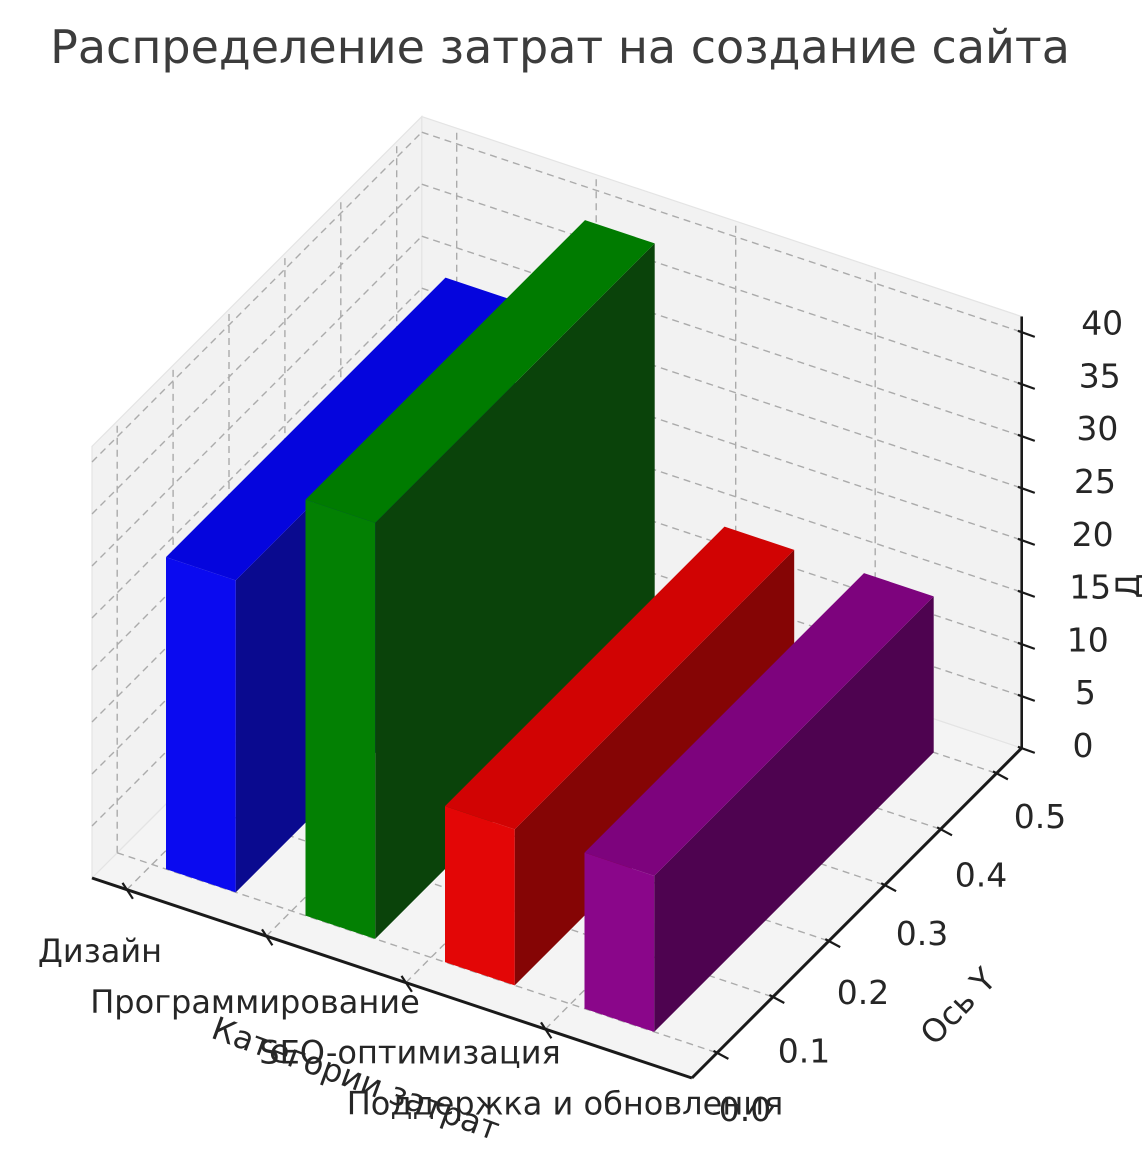  I want to click on y-axis-label: Ось Y, so click(958, 1006).